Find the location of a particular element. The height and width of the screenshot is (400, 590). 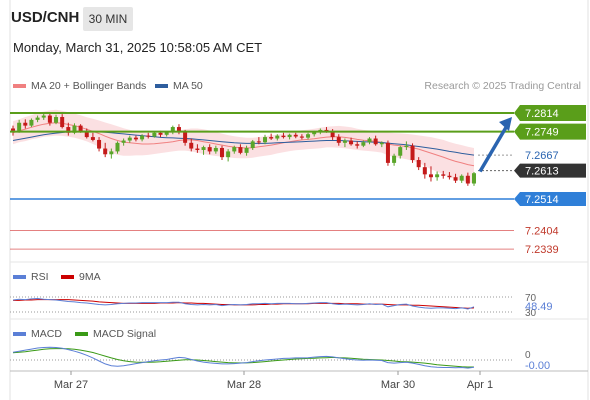

pivot-price-tag is located at coordinates (550, 199).